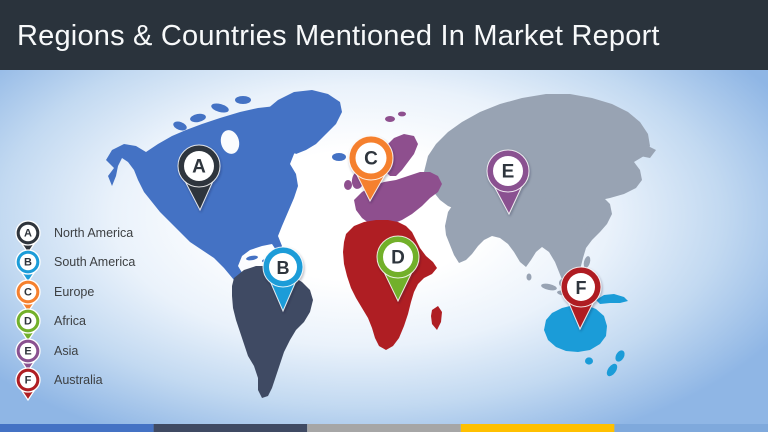  I want to click on africa-madagascar-island, so click(436, 318).